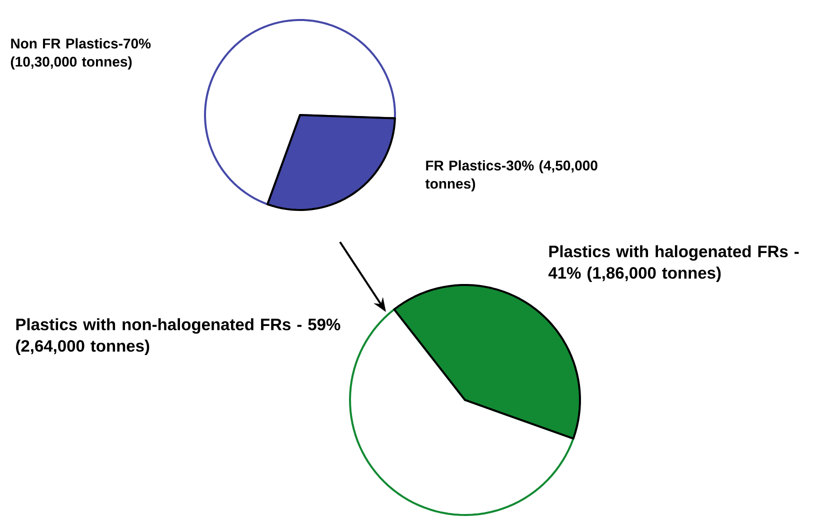  Describe the element at coordinates (511, 176) in the screenshot. I see `slice-label: FR Plastics-30% (4,50,000 tonnes)` at that location.